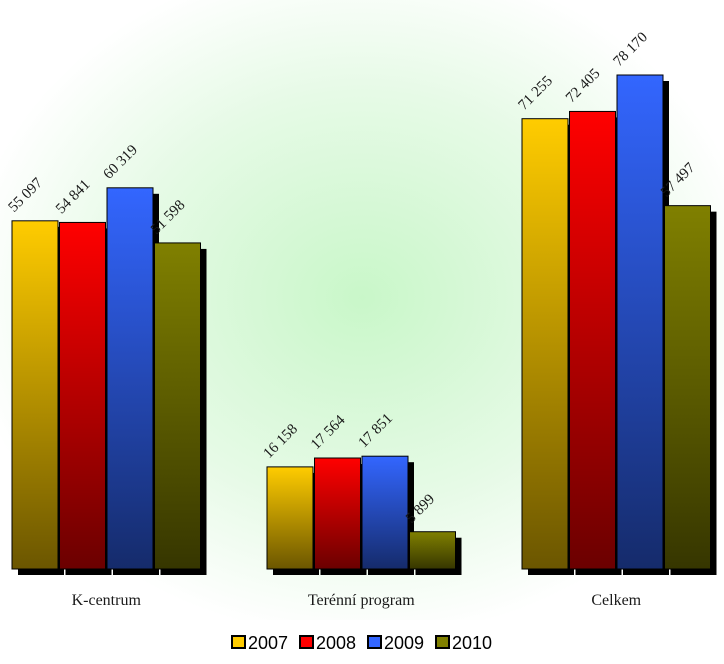 The image size is (724, 664). Describe the element at coordinates (404, 643) in the screenshot. I see `legend-label: 2009` at that location.